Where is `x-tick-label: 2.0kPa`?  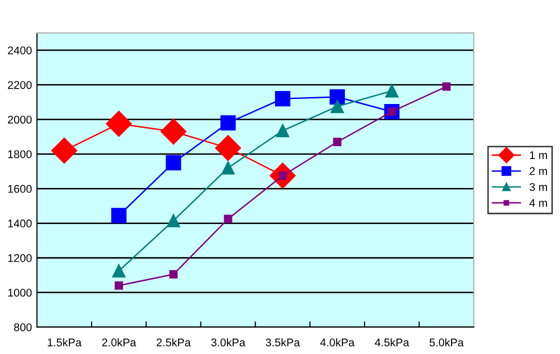 x-tick-label: 2.0kPa is located at coordinates (119, 342).